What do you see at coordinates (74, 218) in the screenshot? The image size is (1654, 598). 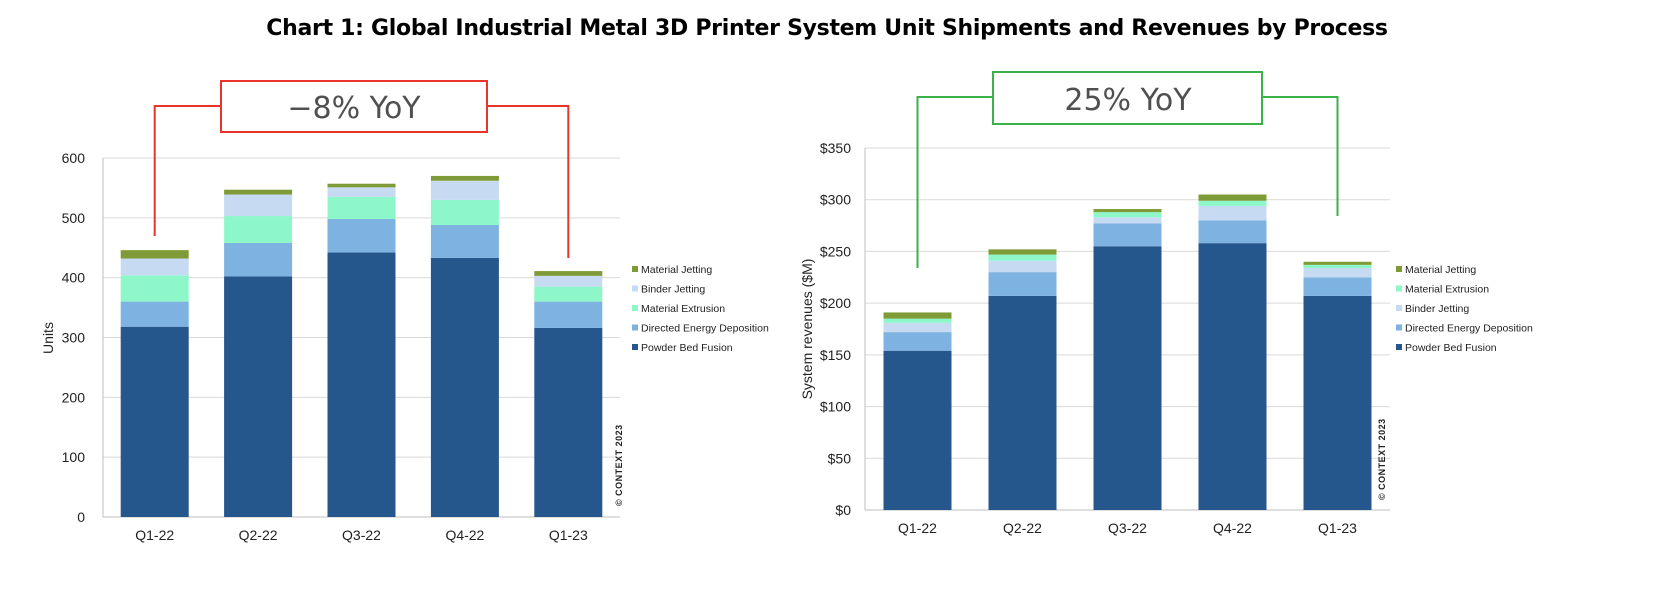 I see `y-tick-label: 500` at bounding box center [74, 218].